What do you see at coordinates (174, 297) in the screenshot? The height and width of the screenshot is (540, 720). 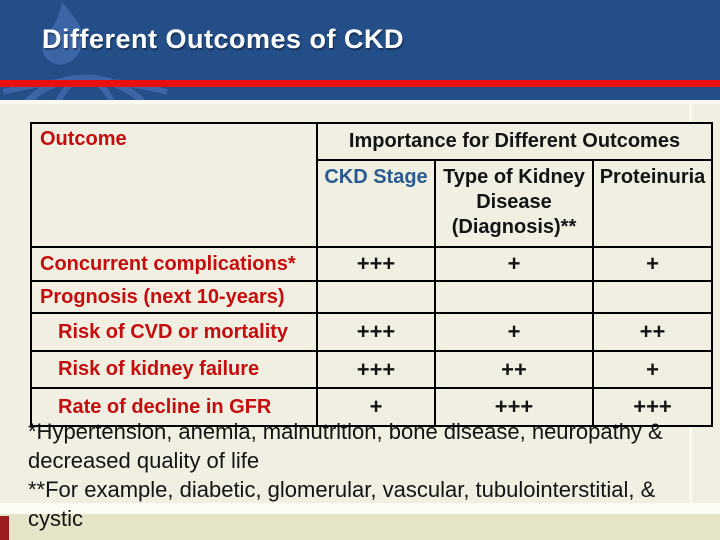 I see `row-label-cell: Prognosis (next 10-years)` at bounding box center [174, 297].